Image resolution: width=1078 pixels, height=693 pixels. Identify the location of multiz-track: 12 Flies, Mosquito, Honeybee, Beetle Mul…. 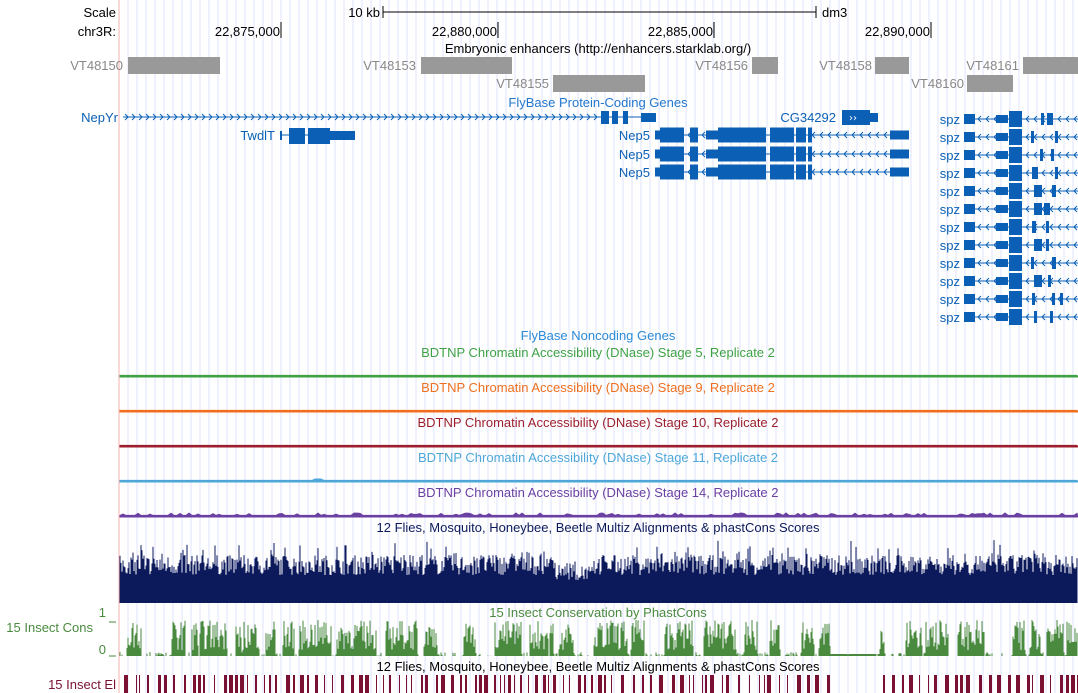
(598, 561).